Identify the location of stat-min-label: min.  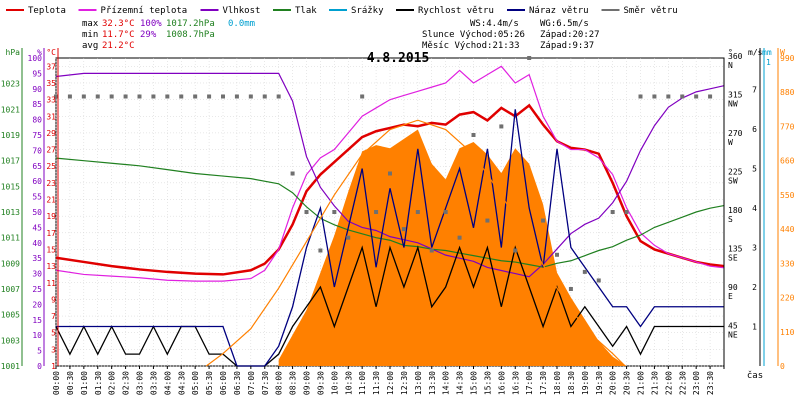
(90, 35).